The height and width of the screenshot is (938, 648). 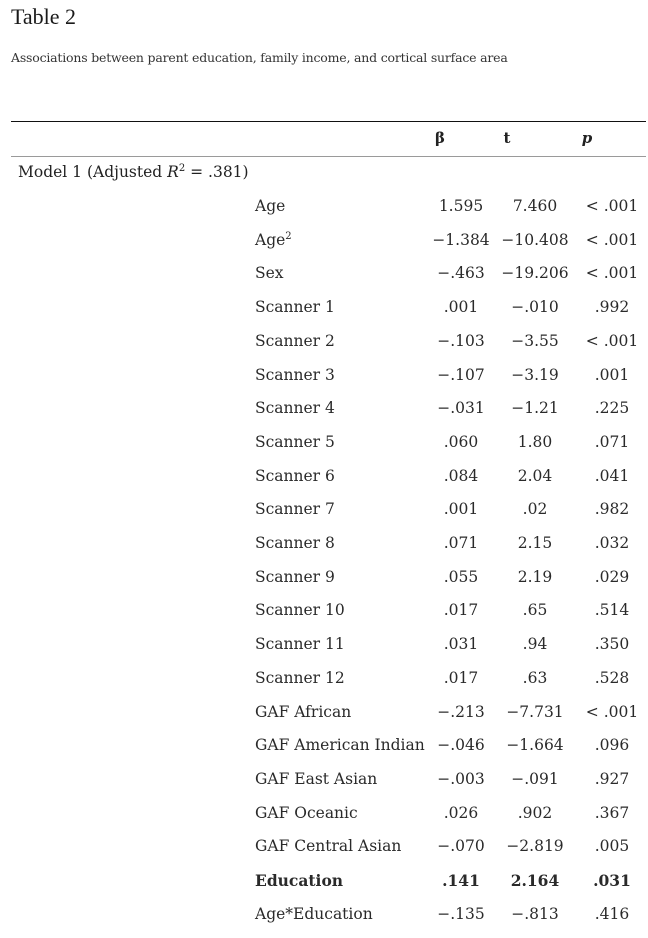 What do you see at coordinates (461, 913) in the screenshot?
I see `beta-cell: −.135` at bounding box center [461, 913].